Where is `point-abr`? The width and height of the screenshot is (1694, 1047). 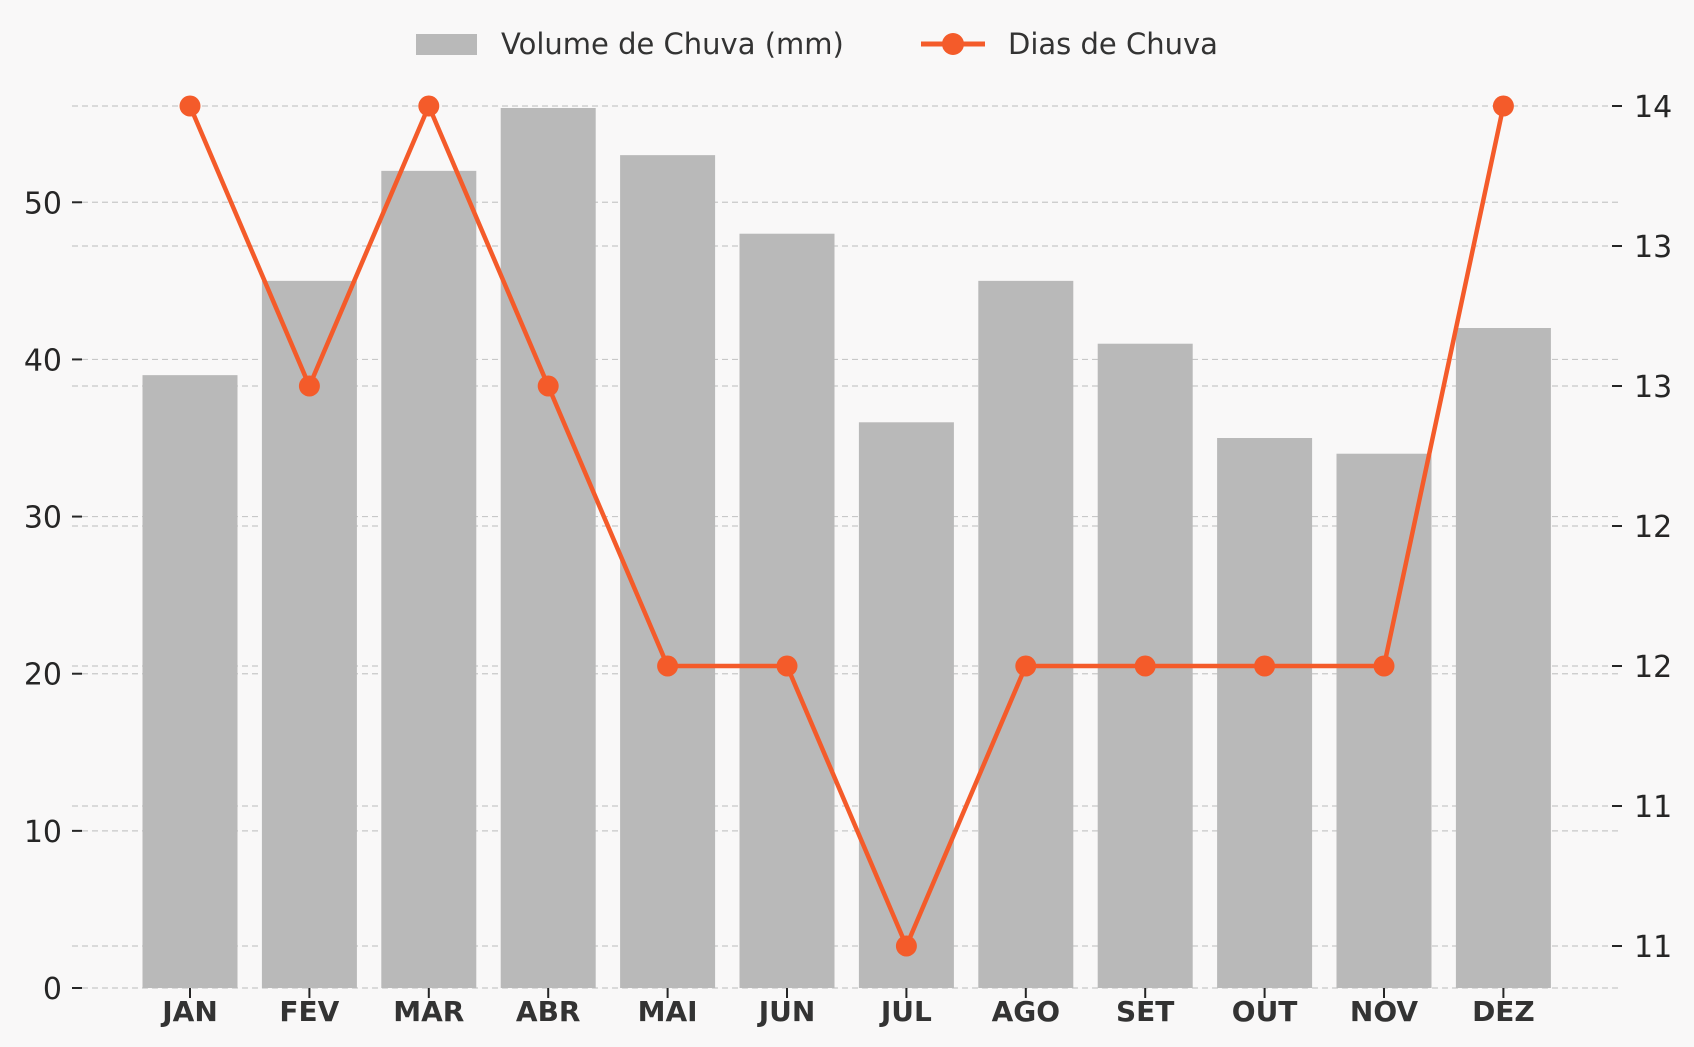
point-abr is located at coordinates (548, 386).